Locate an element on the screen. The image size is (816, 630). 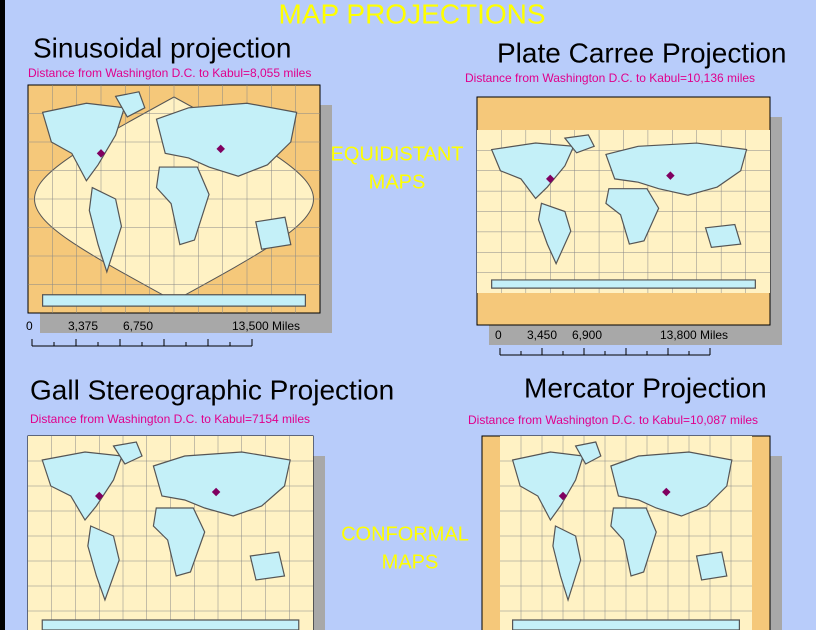
group-label: EQUIDISTANT is located at coordinates (397, 154).